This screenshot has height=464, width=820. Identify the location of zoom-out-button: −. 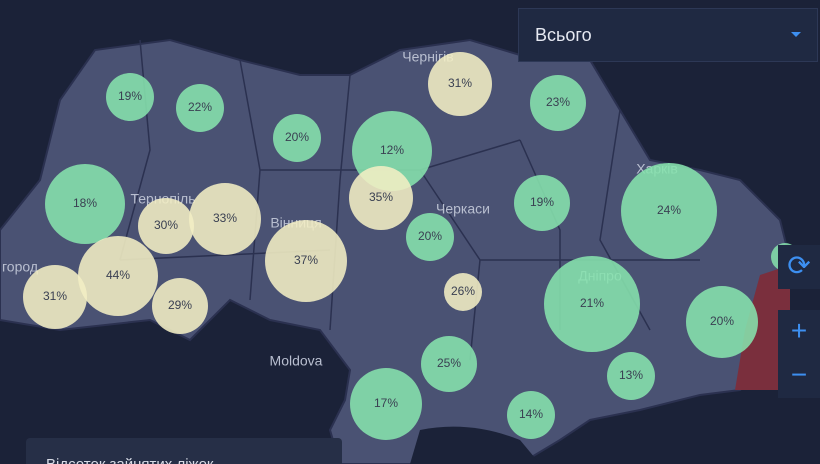
(799, 376).